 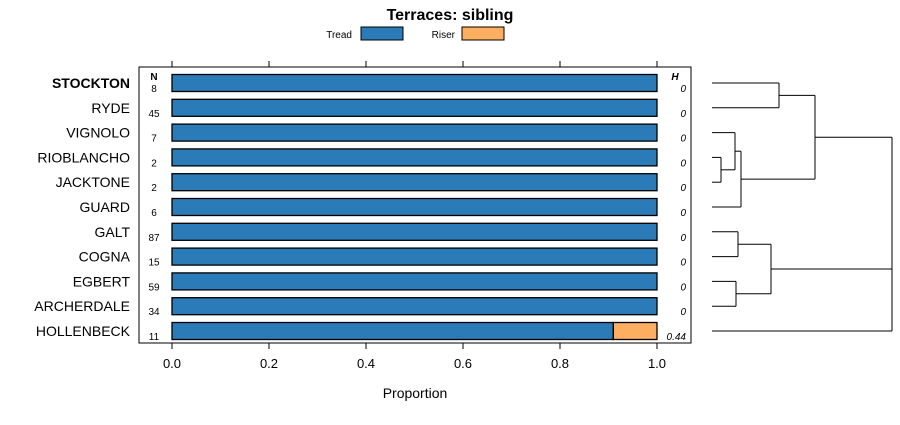 What do you see at coordinates (105, 257) in the screenshot?
I see `category-label: COGNA` at bounding box center [105, 257].